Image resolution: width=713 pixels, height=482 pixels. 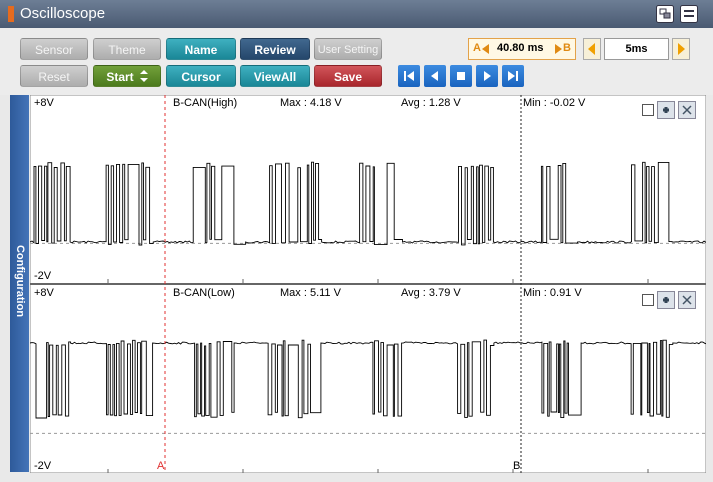 I want to click on timebase-decrease, so click(x=592, y=49).